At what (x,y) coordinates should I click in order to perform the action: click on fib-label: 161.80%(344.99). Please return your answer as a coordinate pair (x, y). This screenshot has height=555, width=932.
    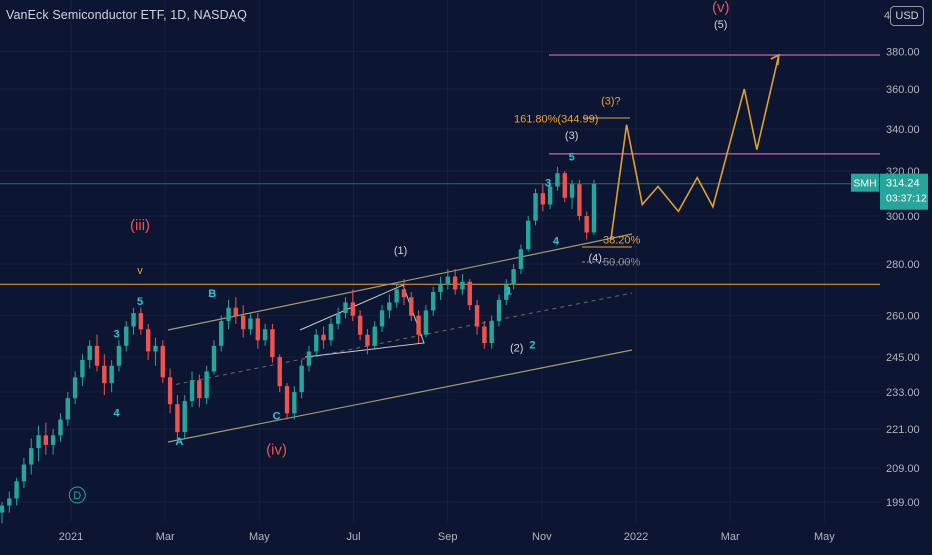
    Looking at the image, I should click on (556, 120).